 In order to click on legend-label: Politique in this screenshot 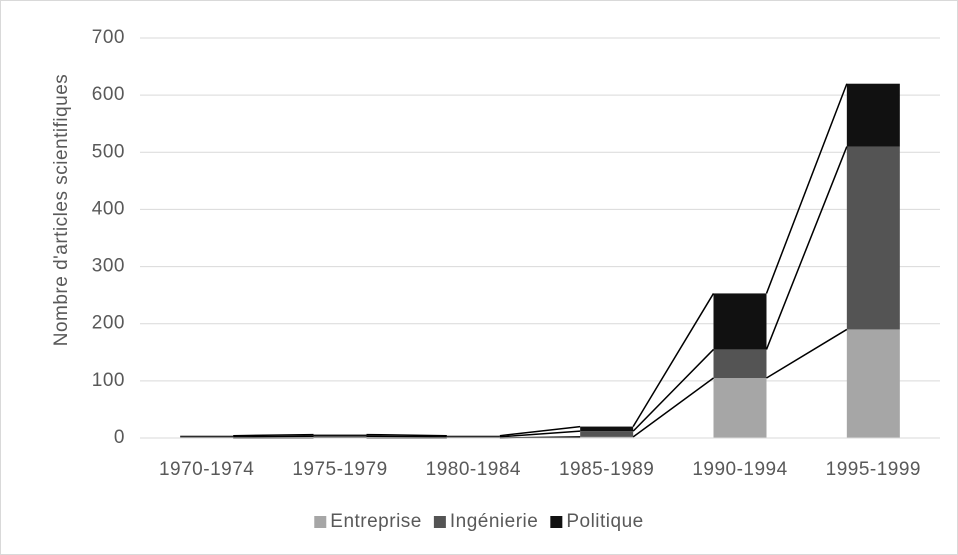, I will do `click(604, 521)`.